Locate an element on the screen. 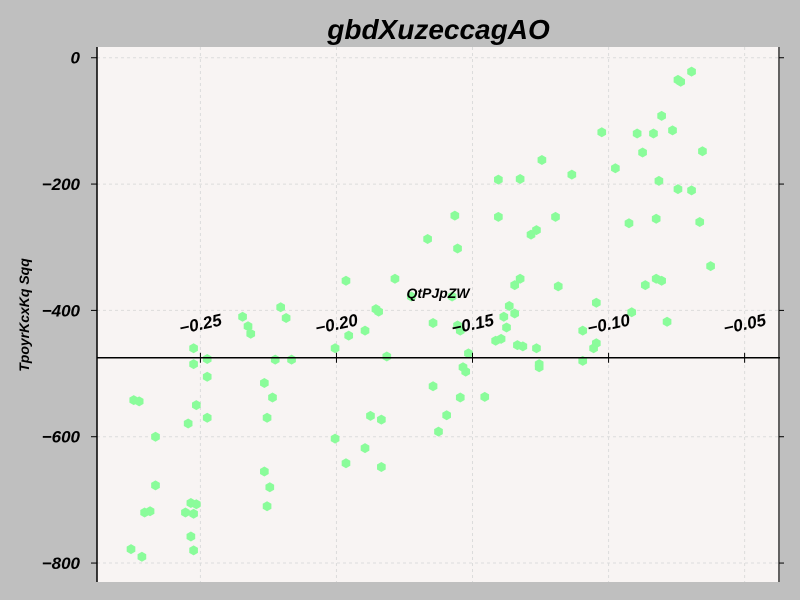  y-tick-label: −600 is located at coordinates (61, 437).